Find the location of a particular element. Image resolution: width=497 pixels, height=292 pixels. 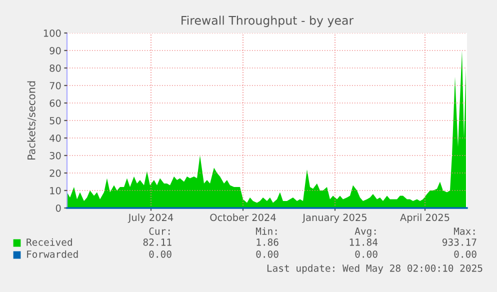

text: 933.17 is located at coordinates (459, 242).